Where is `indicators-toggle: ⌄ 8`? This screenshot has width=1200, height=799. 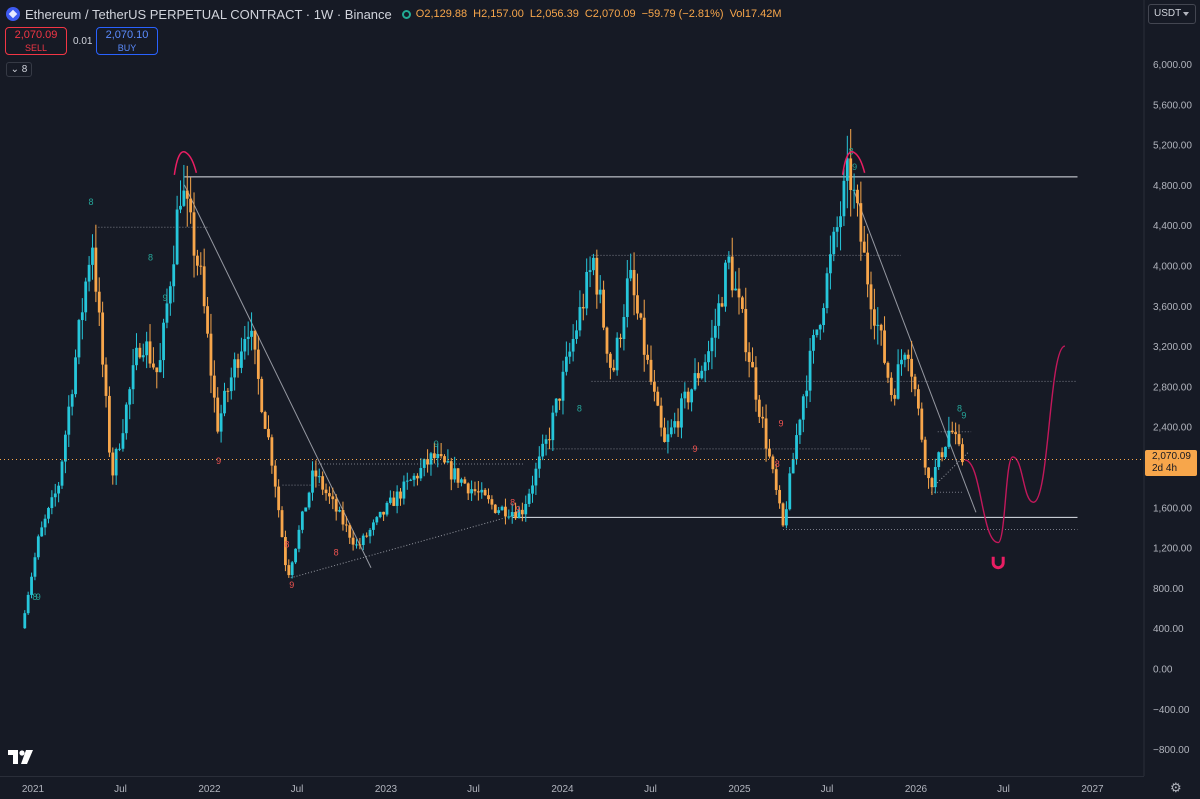 indicators-toggle: ⌄ 8 is located at coordinates (19, 69).